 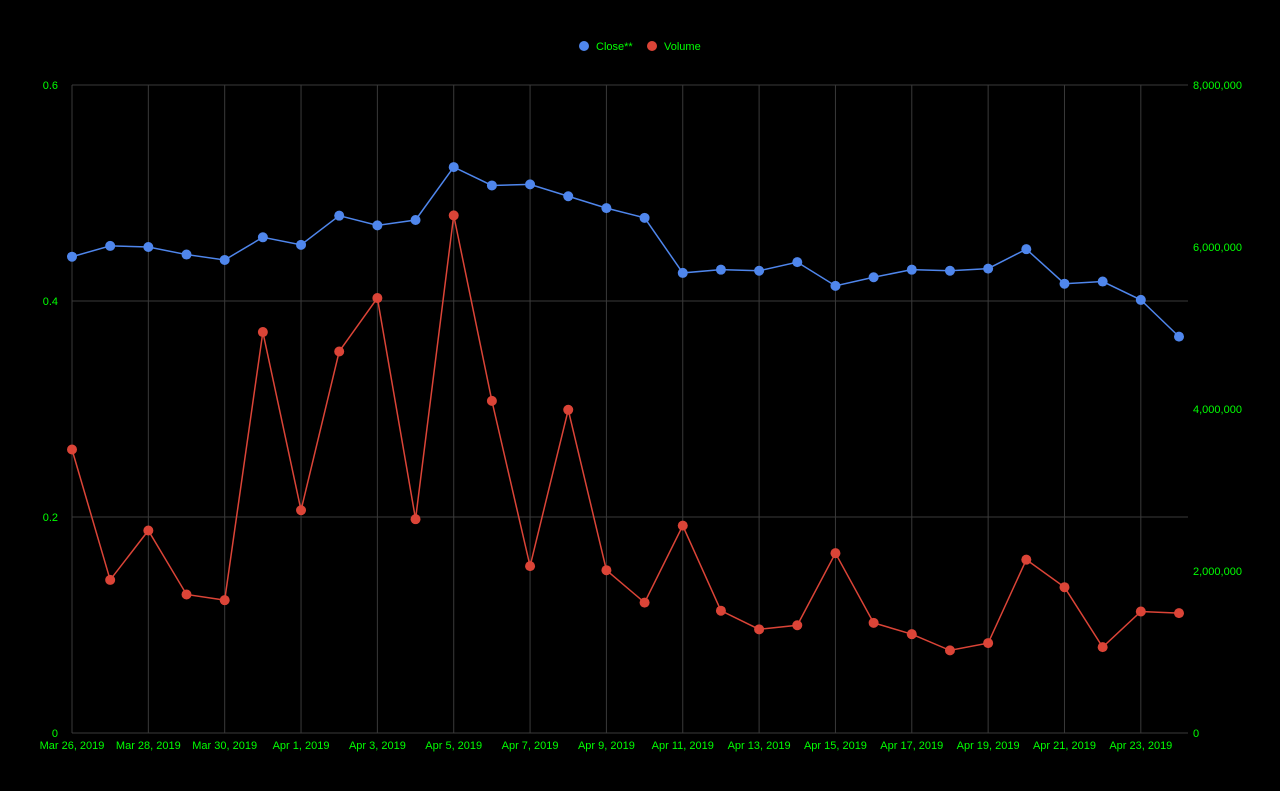 I want to click on x-tick-label: Apr 21, 2019, so click(x=1064, y=746).